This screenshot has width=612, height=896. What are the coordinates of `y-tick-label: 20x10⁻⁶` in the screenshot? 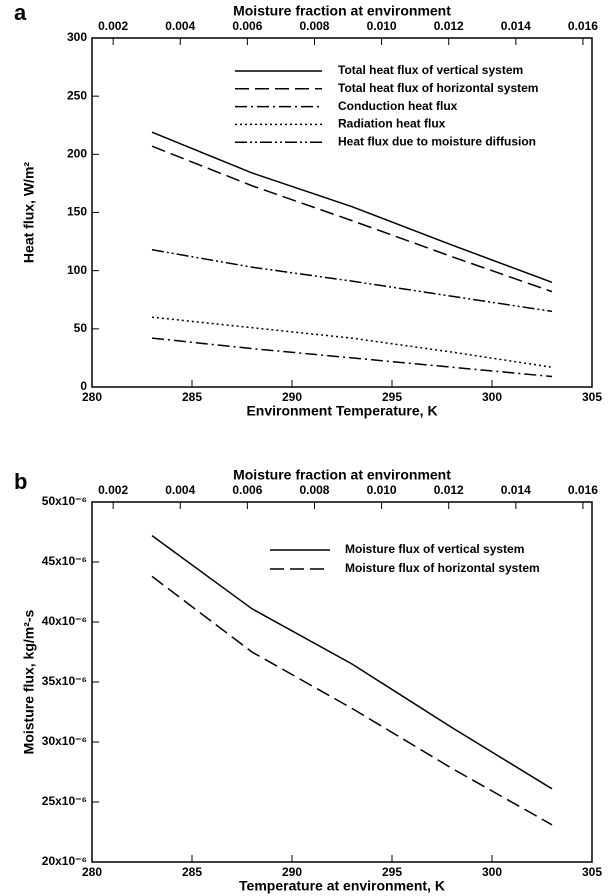 It's located at (64, 861).